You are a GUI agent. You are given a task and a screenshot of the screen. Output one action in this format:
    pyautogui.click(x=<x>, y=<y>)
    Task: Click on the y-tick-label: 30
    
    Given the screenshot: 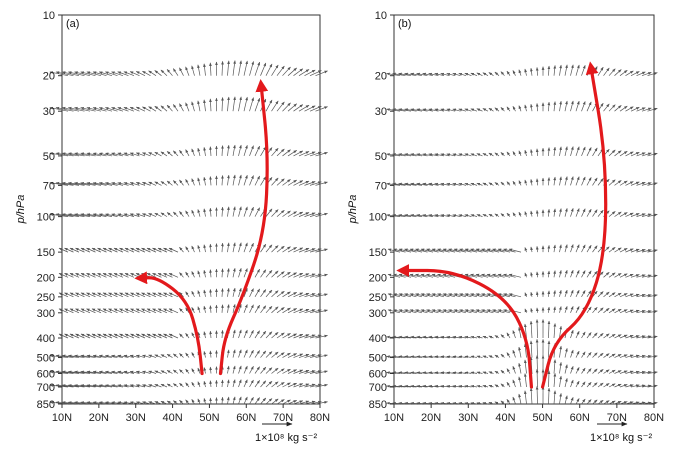 What is the action you would take?
    pyautogui.click(x=49, y=112)
    